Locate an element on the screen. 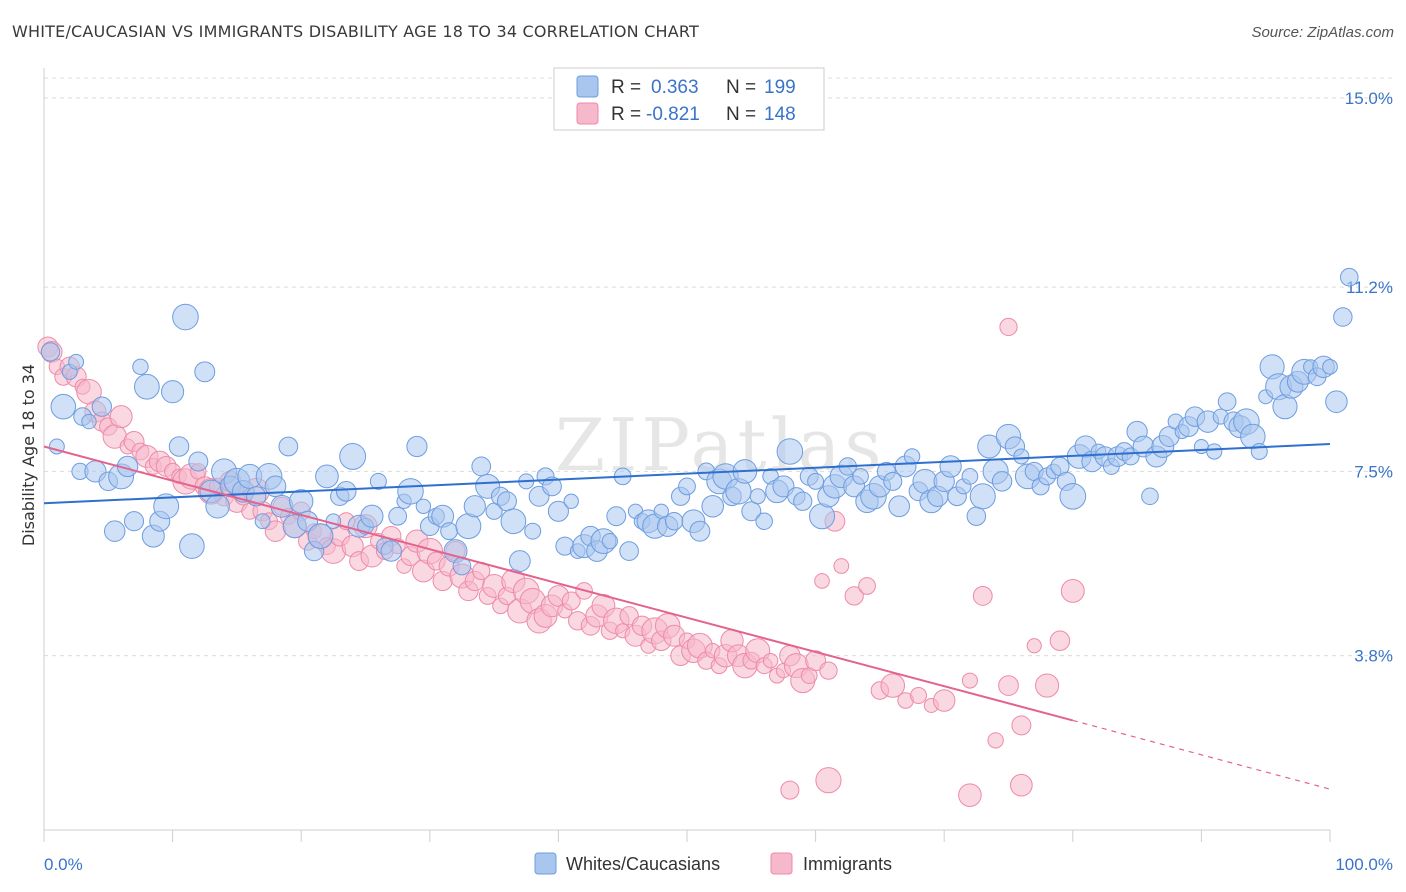 The image size is (1406, 892). immigrants-trend-extension is located at coordinates (1201, 754).